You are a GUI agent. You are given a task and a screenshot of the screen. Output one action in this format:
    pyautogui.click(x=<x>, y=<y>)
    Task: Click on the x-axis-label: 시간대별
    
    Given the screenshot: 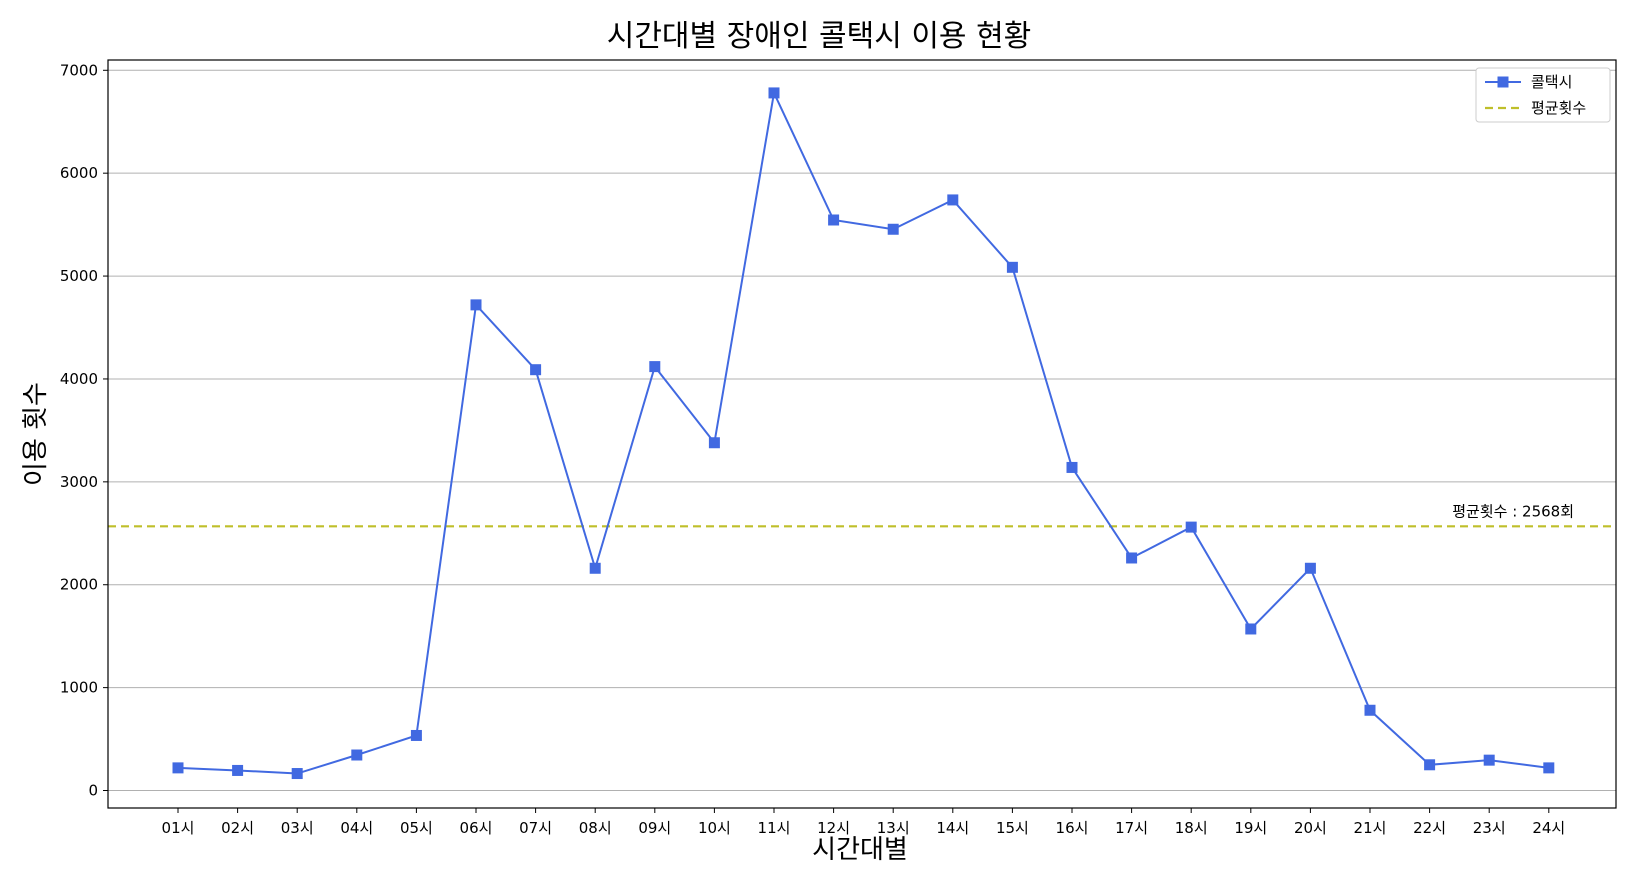 What is the action you would take?
    pyautogui.click(x=860, y=850)
    